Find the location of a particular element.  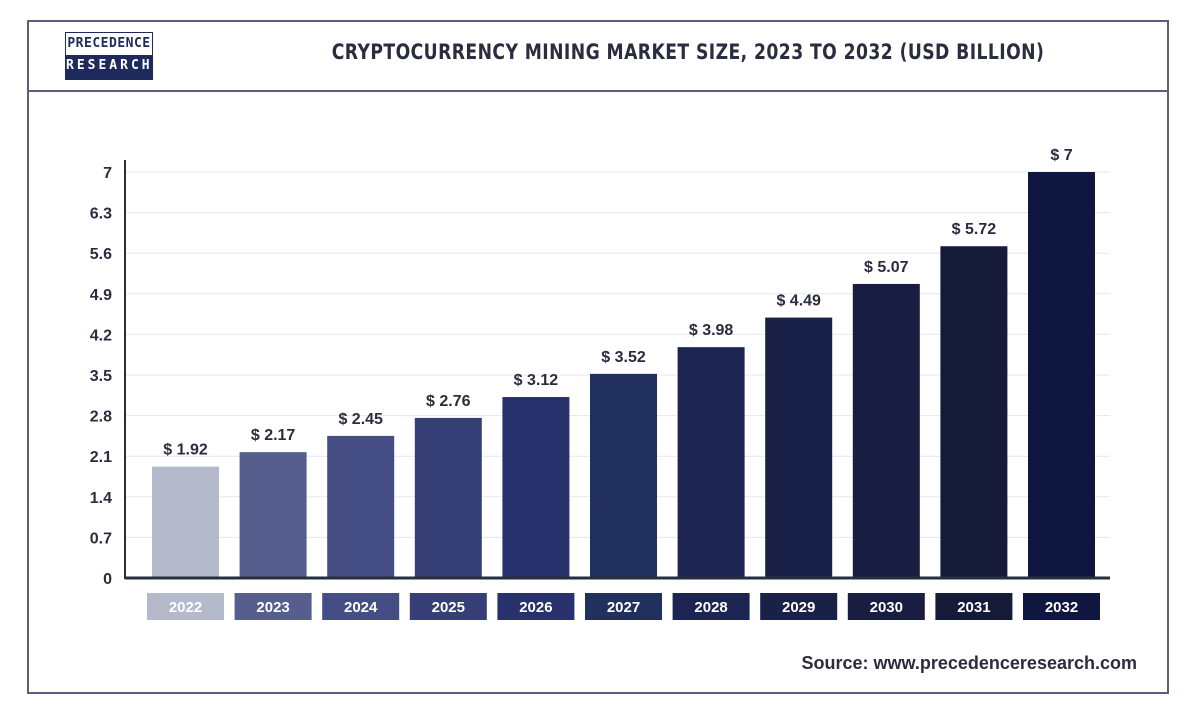

x-tick-label: 2025 is located at coordinates (448, 607).